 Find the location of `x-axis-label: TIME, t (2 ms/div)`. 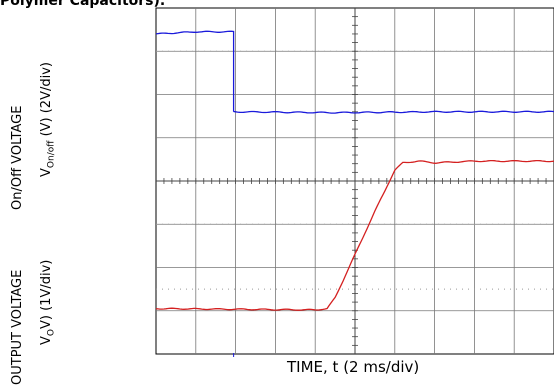

x-axis-label: TIME, t (2 ms/div) is located at coordinates (353, 367).